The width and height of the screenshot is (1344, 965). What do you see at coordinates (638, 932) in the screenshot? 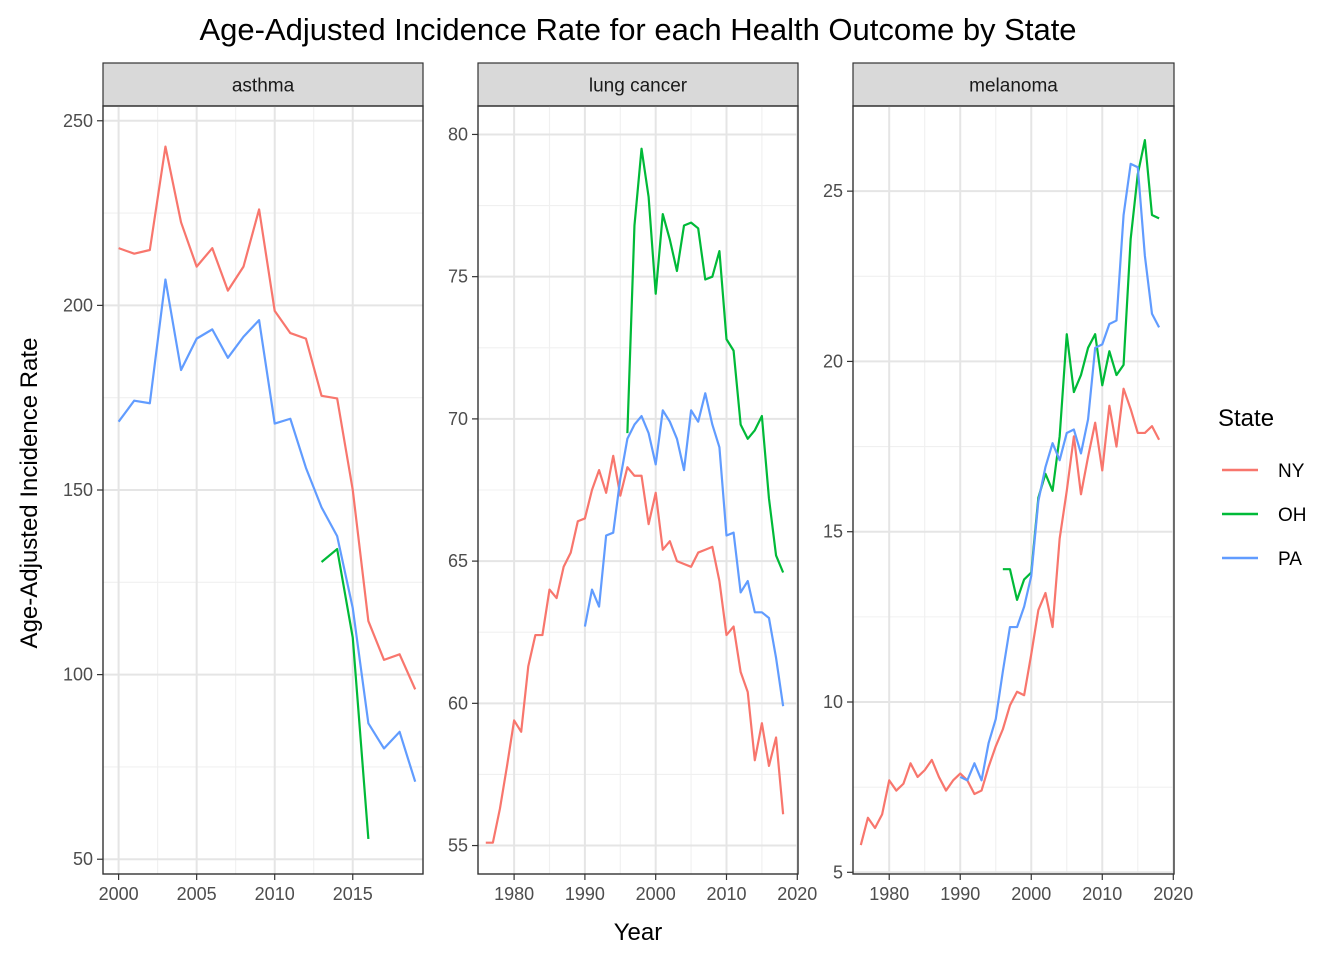
I see `x-axis-label: Year` at bounding box center [638, 932].